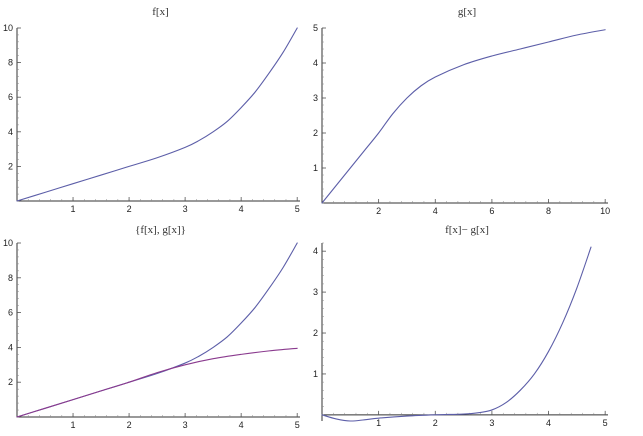 Image resolution: width=643 pixels, height=436 pixels. What do you see at coordinates (467, 230) in the screenshot?
I see `plot-title: f[x]− g[x]` at bounding box center [467, 230].